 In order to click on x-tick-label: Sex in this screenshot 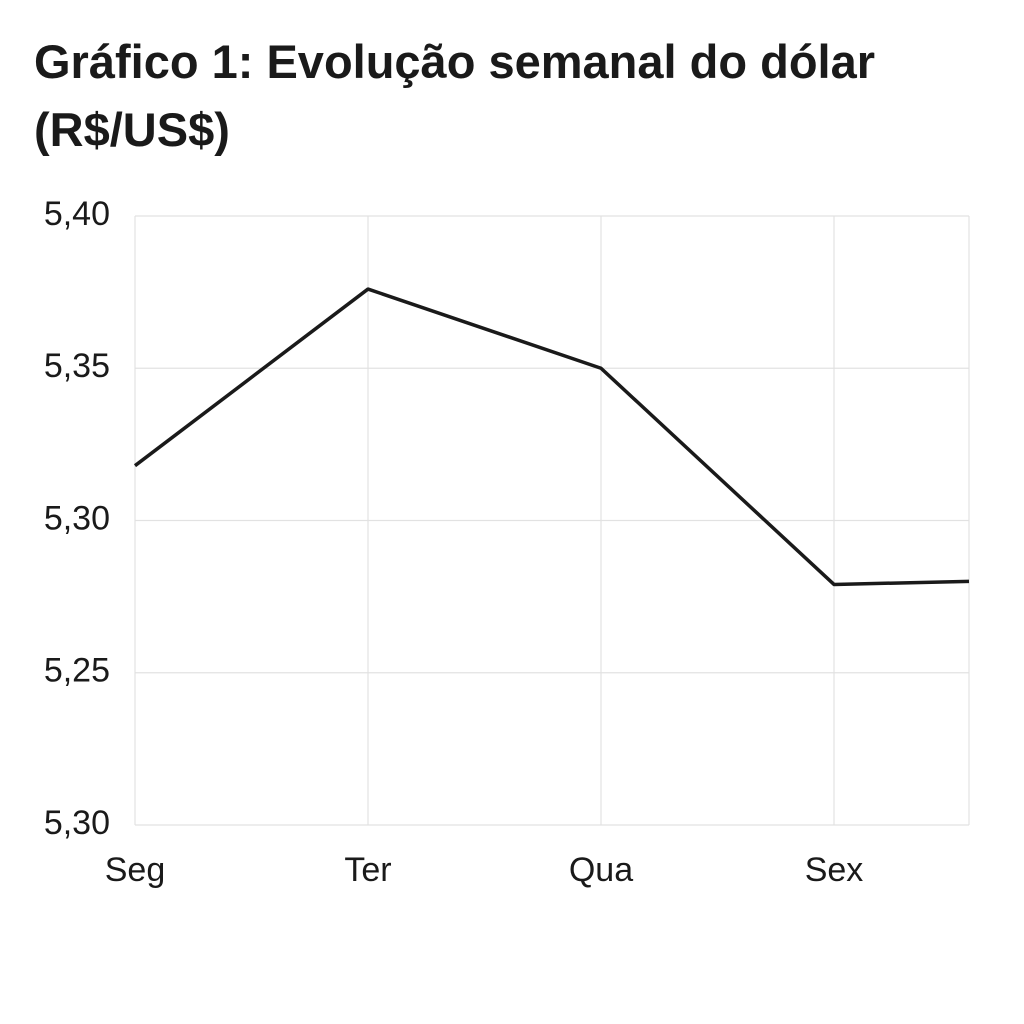, I will do `click(834, 870)`.